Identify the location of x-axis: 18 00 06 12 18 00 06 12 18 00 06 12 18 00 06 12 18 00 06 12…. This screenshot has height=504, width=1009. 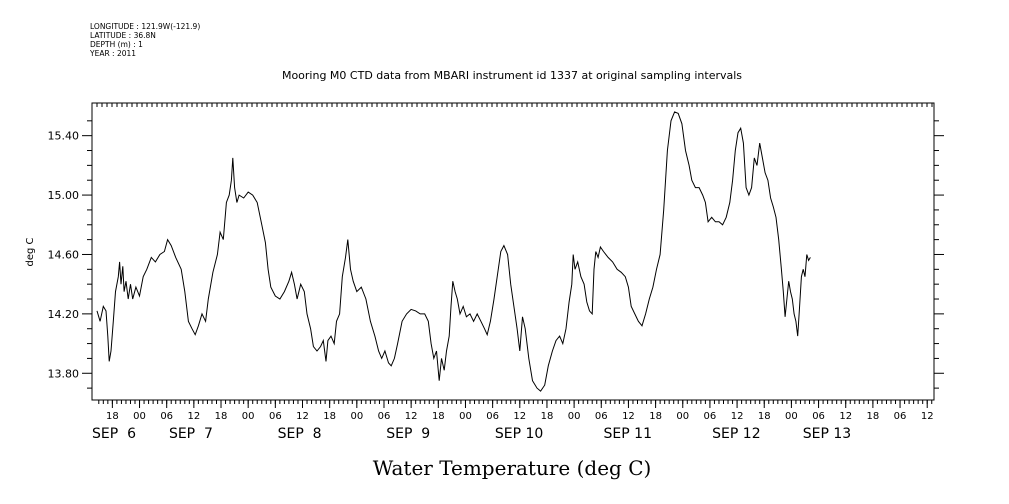
(513, 421).